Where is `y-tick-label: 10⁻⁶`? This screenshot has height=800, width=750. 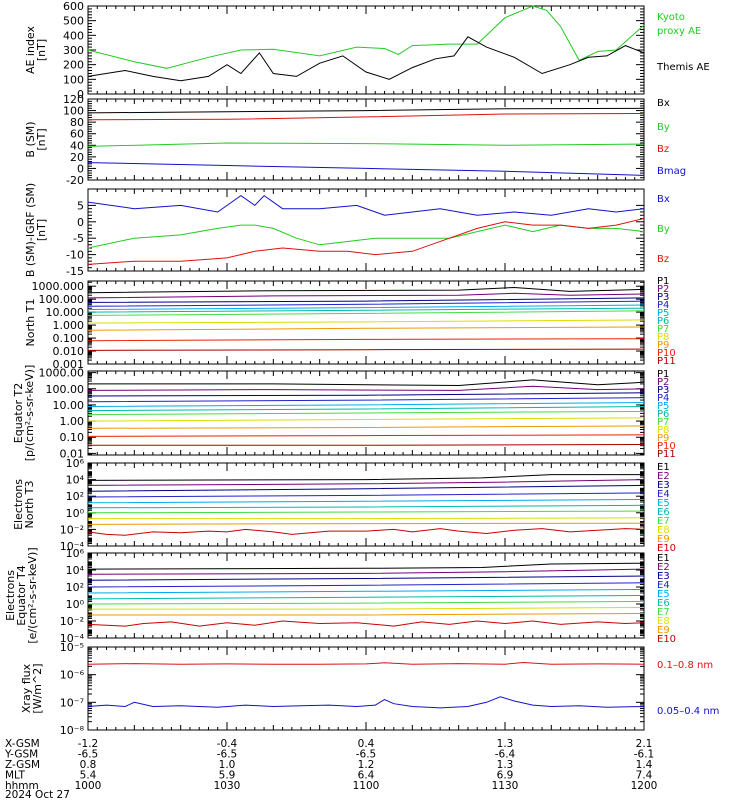 y-tick-label: 10⁻⁶ is located at coordinates (72, 675).